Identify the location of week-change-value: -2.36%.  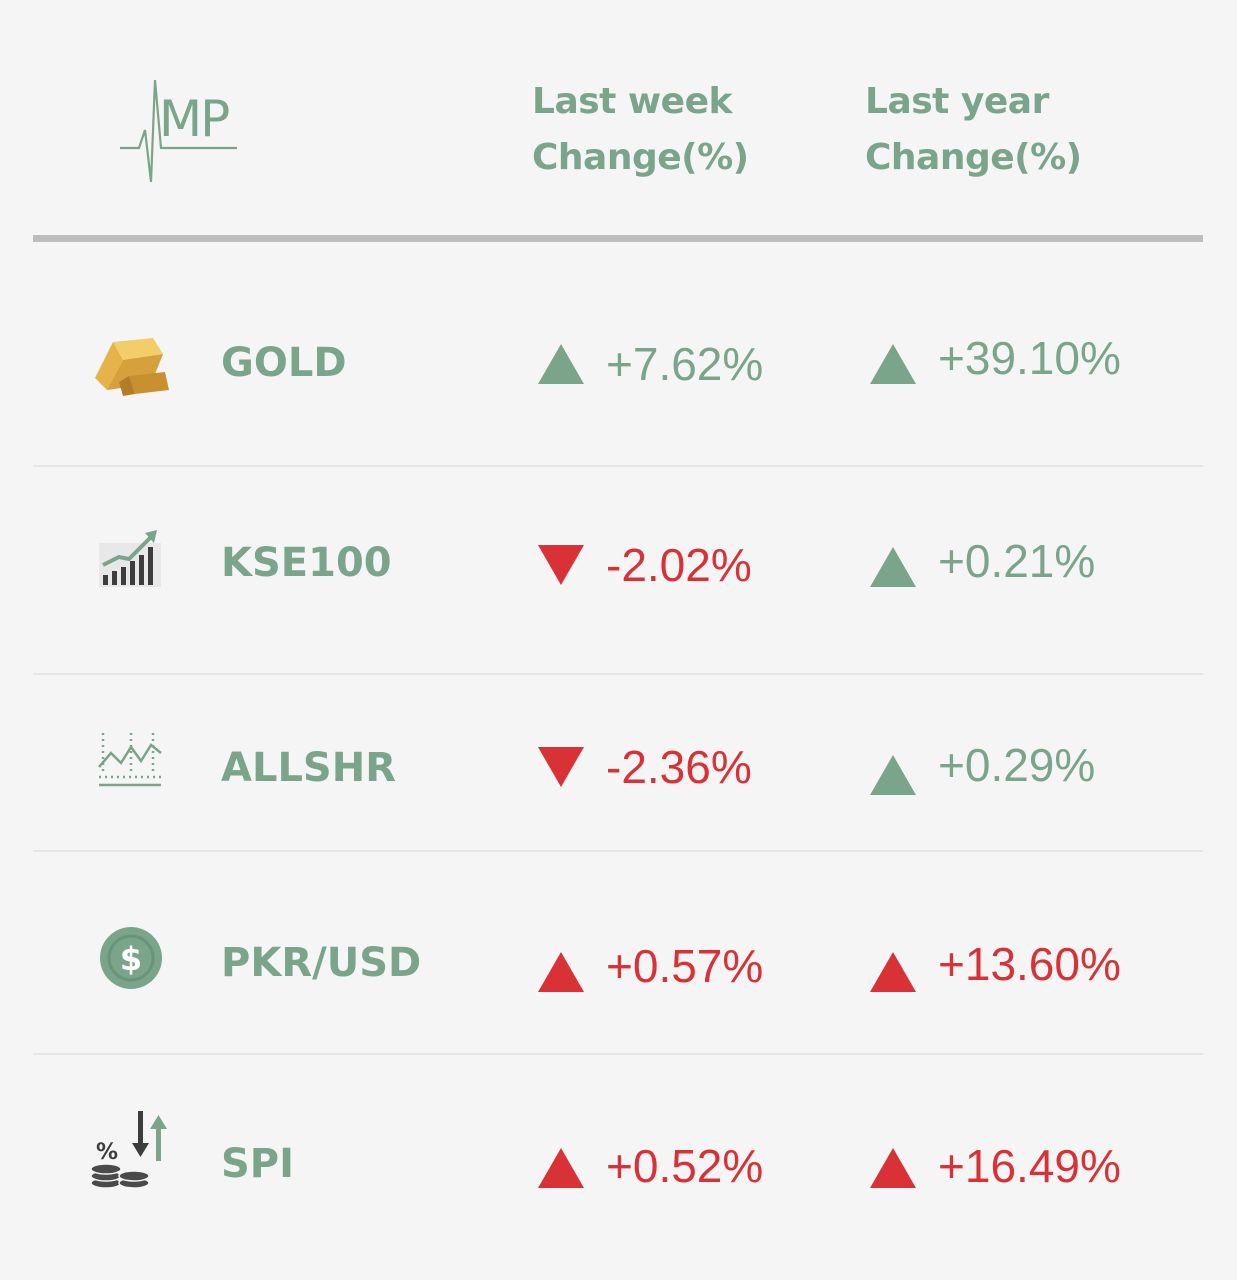
(679, 767).